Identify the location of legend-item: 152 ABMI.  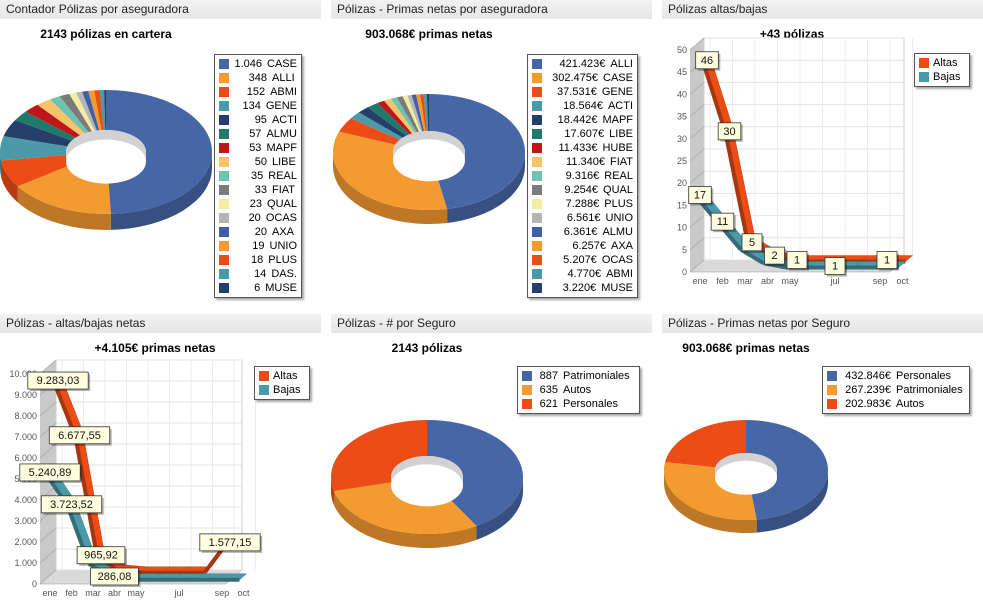
(258, 92).